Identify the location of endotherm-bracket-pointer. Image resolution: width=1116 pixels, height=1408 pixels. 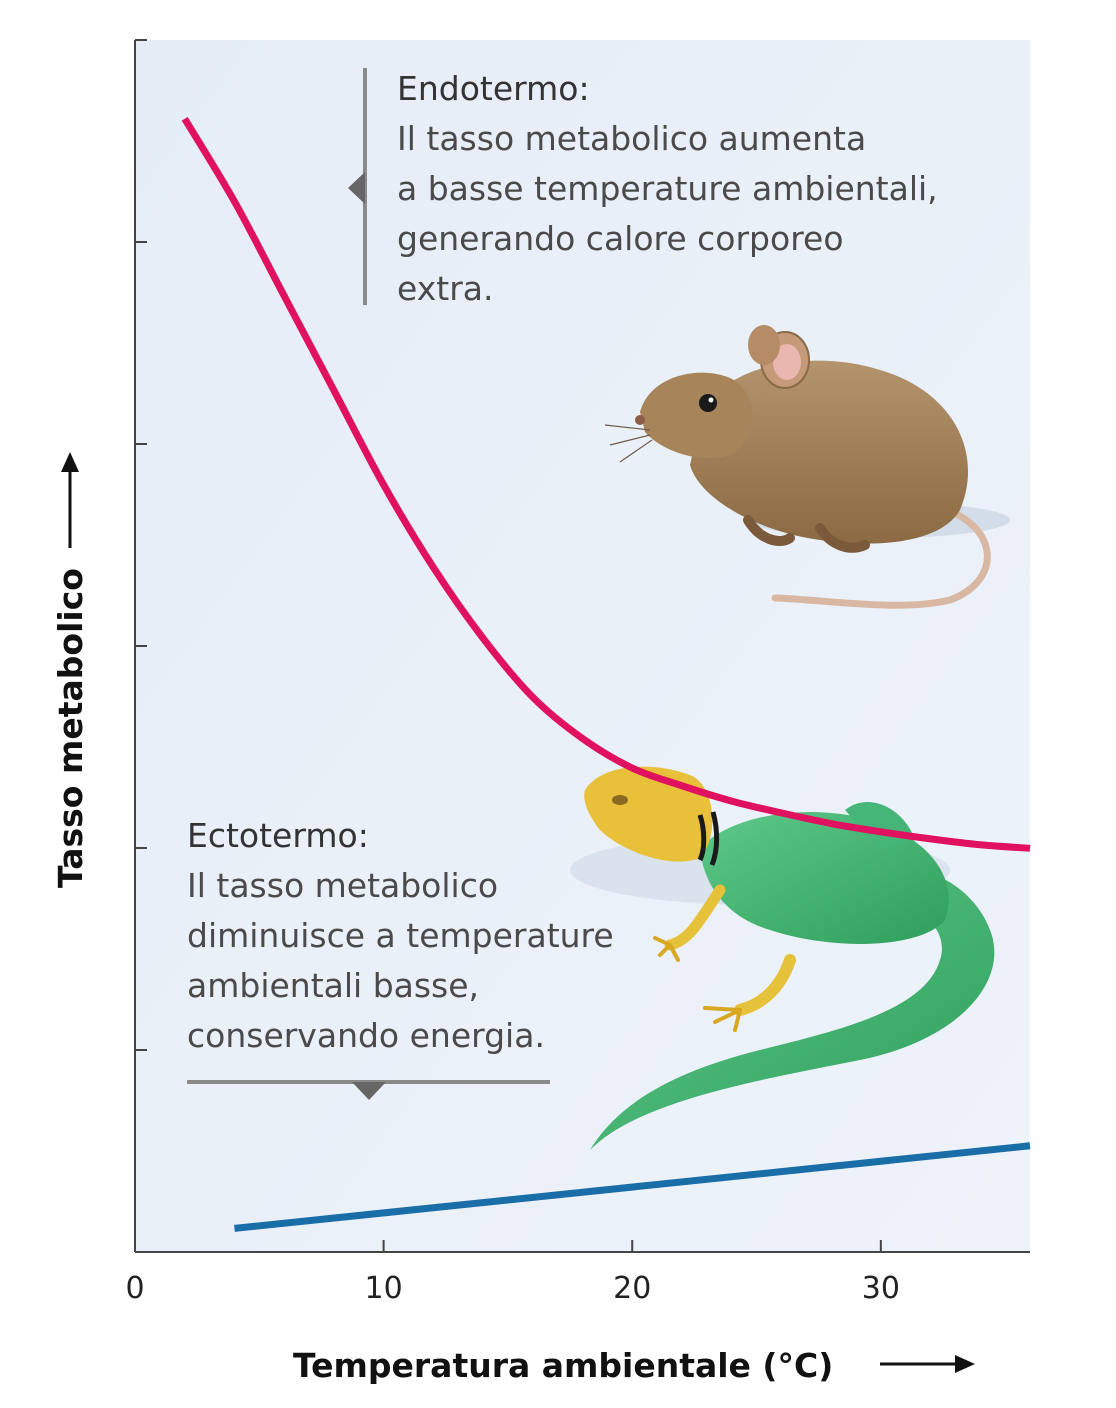
(356, 188).